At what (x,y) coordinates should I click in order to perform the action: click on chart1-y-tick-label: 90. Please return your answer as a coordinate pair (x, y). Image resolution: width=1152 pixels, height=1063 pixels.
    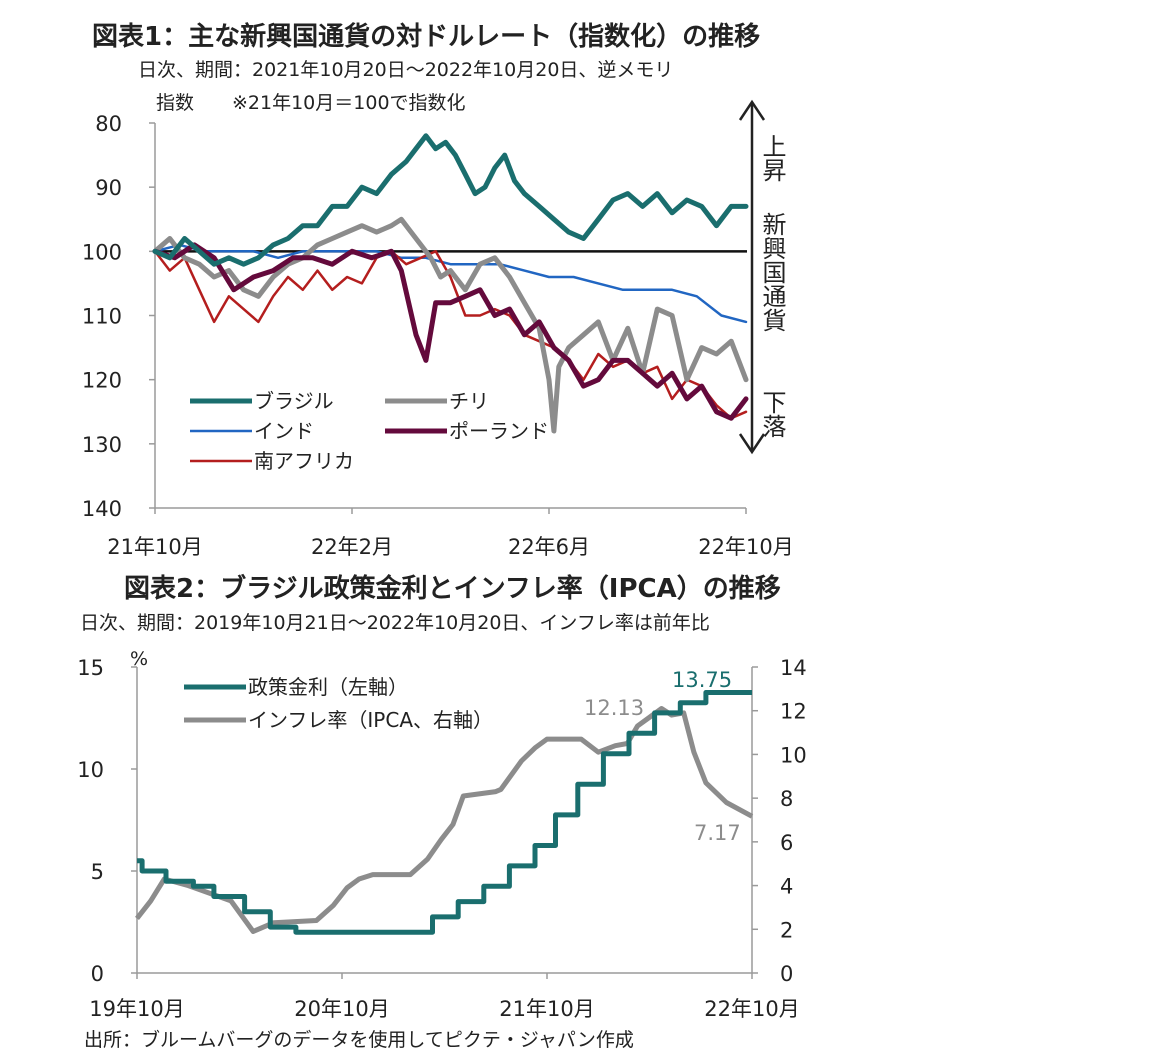
    Looking at the image, I should click on (108, 188).